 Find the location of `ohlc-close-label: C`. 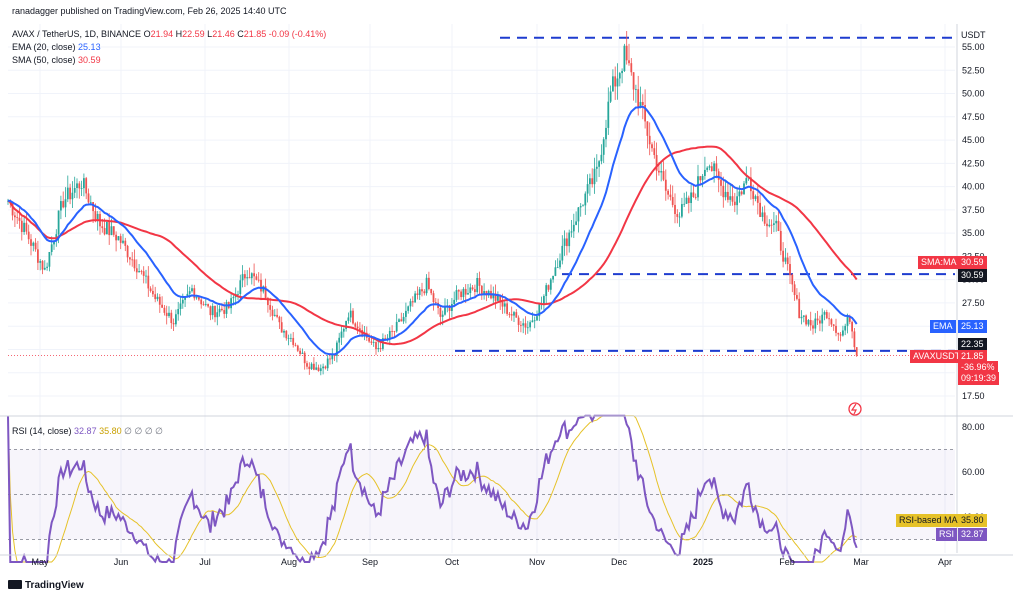

ohlc-close-label: C is located at coordinates (240, 34).